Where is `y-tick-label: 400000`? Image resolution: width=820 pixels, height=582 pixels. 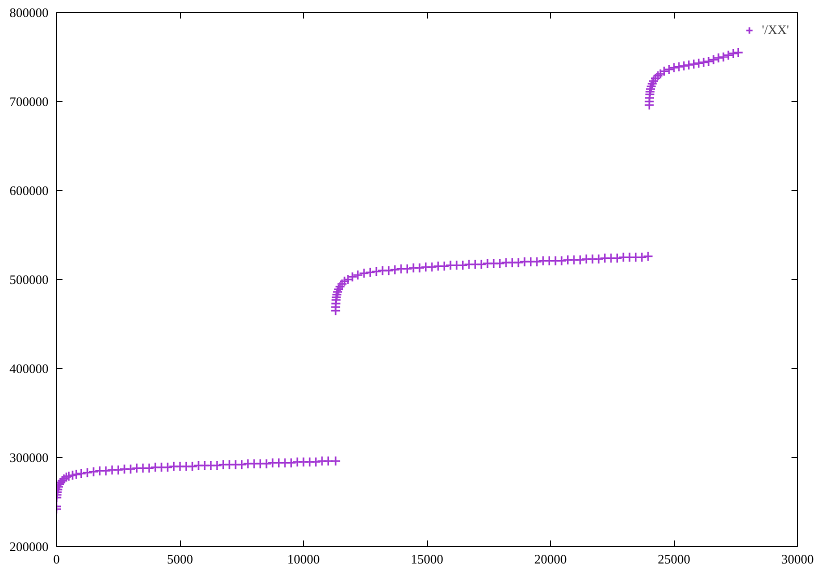
y-tick-label: 400000 is located at coordinates (29, 368).